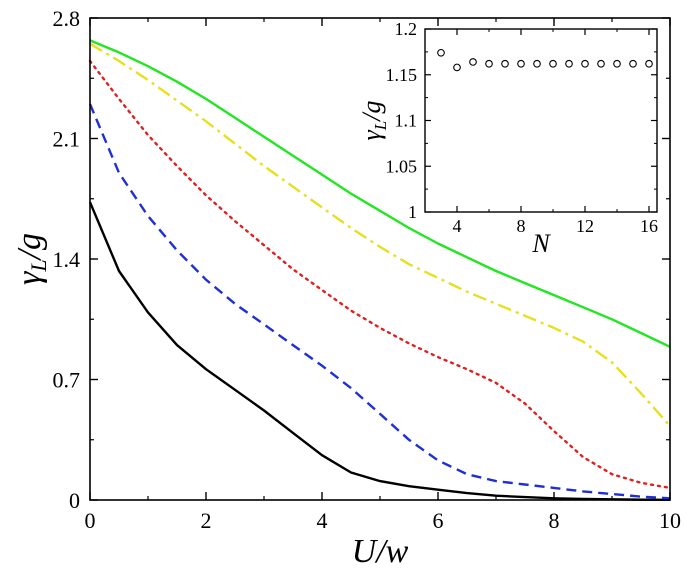 This screenshot has height=571, width=685. What do you see at coordinates (521, 226) in the screenshot?
I see `inset-x-tick-label: 8` at bounding box center [521, 226].